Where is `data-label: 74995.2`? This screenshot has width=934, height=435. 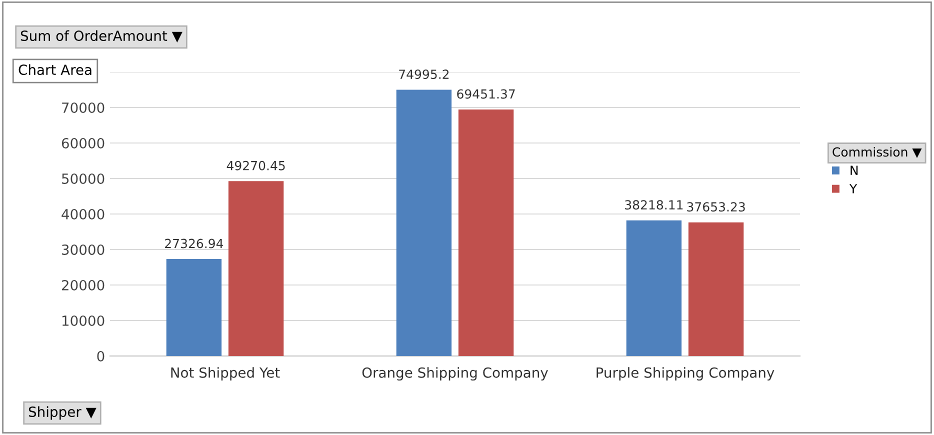
data-label: 74995.2 is located at coordinates (424, 75).